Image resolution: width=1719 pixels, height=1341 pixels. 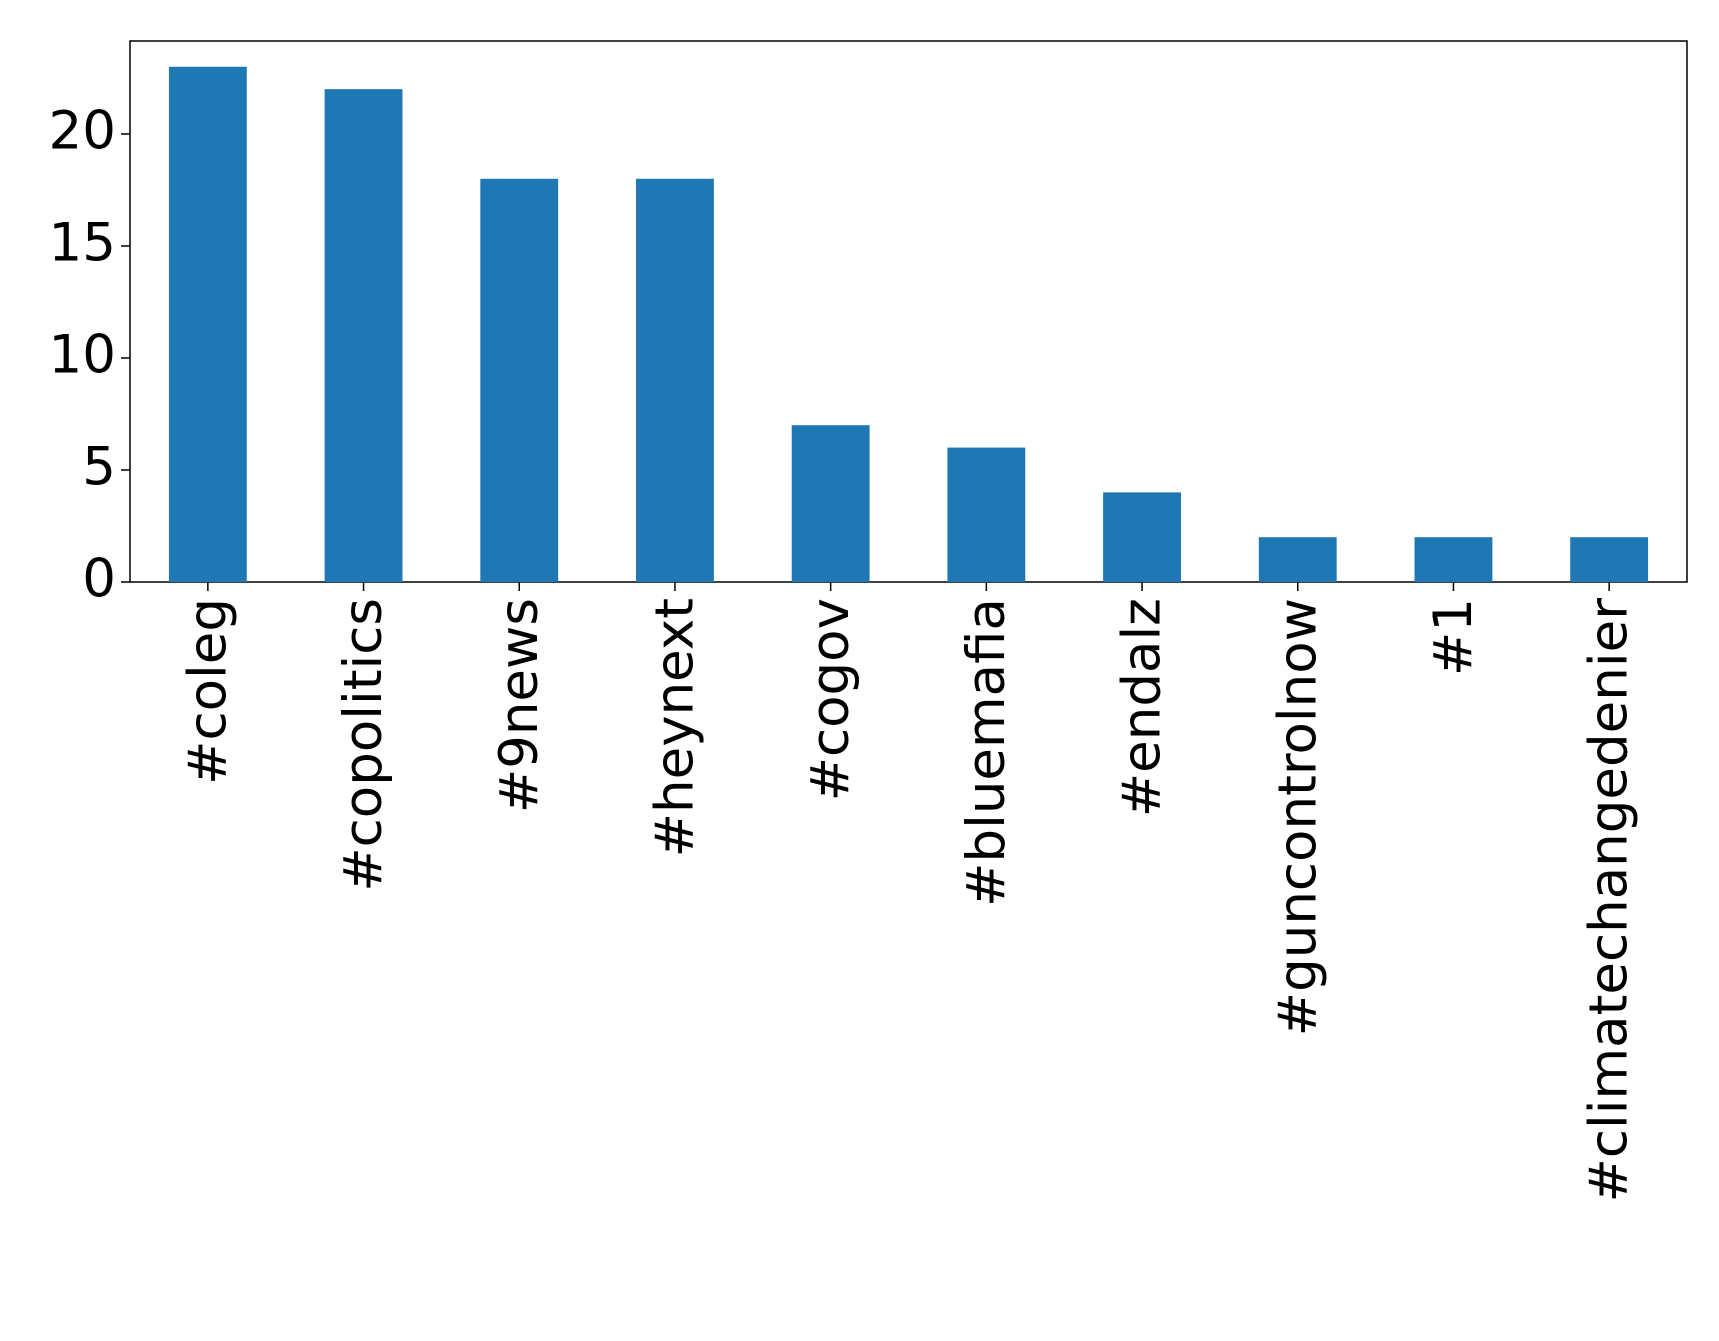 What do you see at coordinates (1297, 817) in the screenshot?
I see `x-tick-label: #guncontrolnow` at bounding box center [1297, 817].